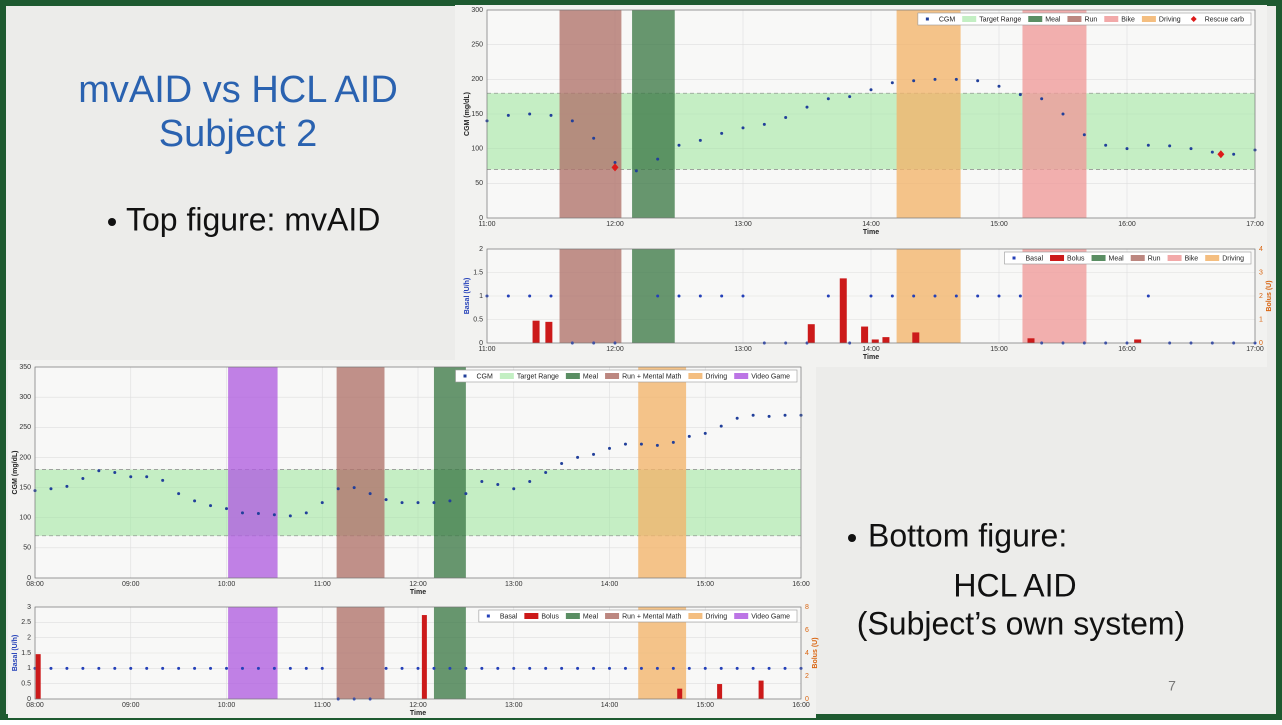 This screenshot has height=725, width=1282. What do you see at coordinates (871, 357) in the screenshot?
I see `x-axis-label: Time` at bounding box center [871, 357].